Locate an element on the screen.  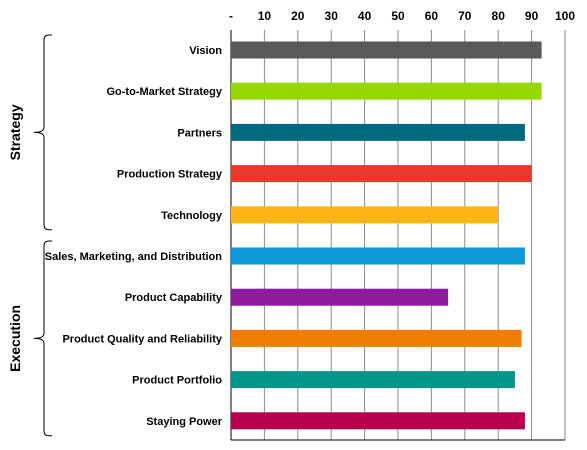
group-label-execution: Execution is located at coordinates (15, 338).